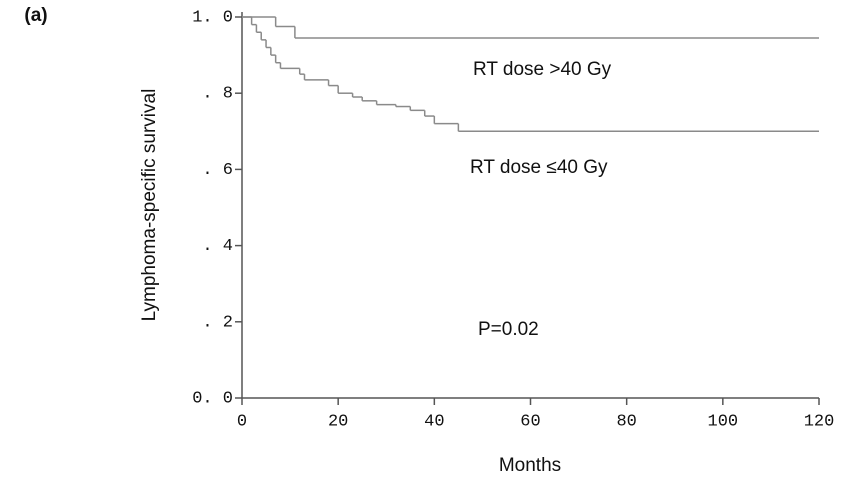 This screenshot has height=482, width=843. What do you see at coordinates (434, 421) in the screenshot?
I see `x-tick-label: 40` at bounding box center [434, 421].